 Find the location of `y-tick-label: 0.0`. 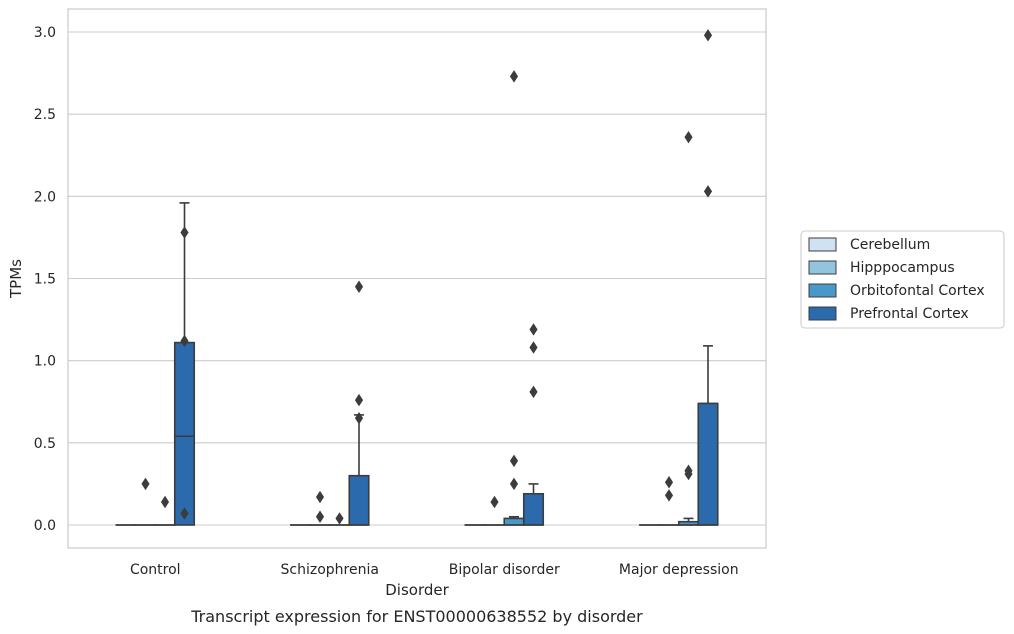

y-tick-label: 0.0 is located at coordinates (45, 526).